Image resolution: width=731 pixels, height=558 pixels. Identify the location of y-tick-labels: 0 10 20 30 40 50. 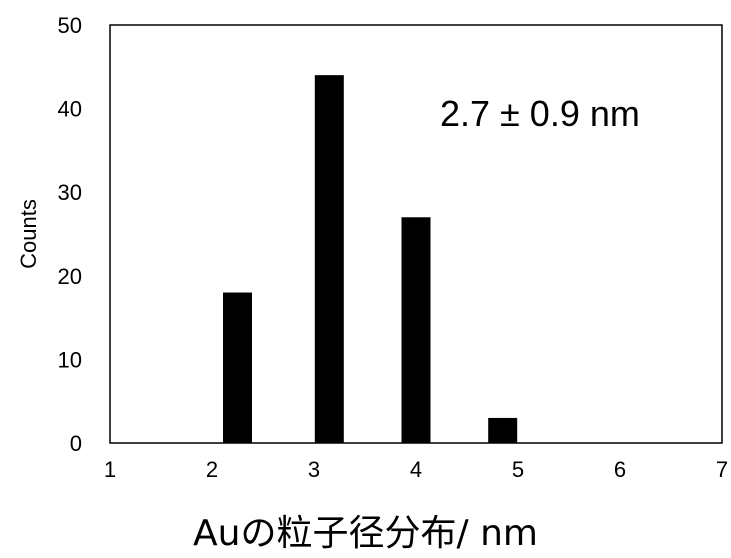
(70, 234).